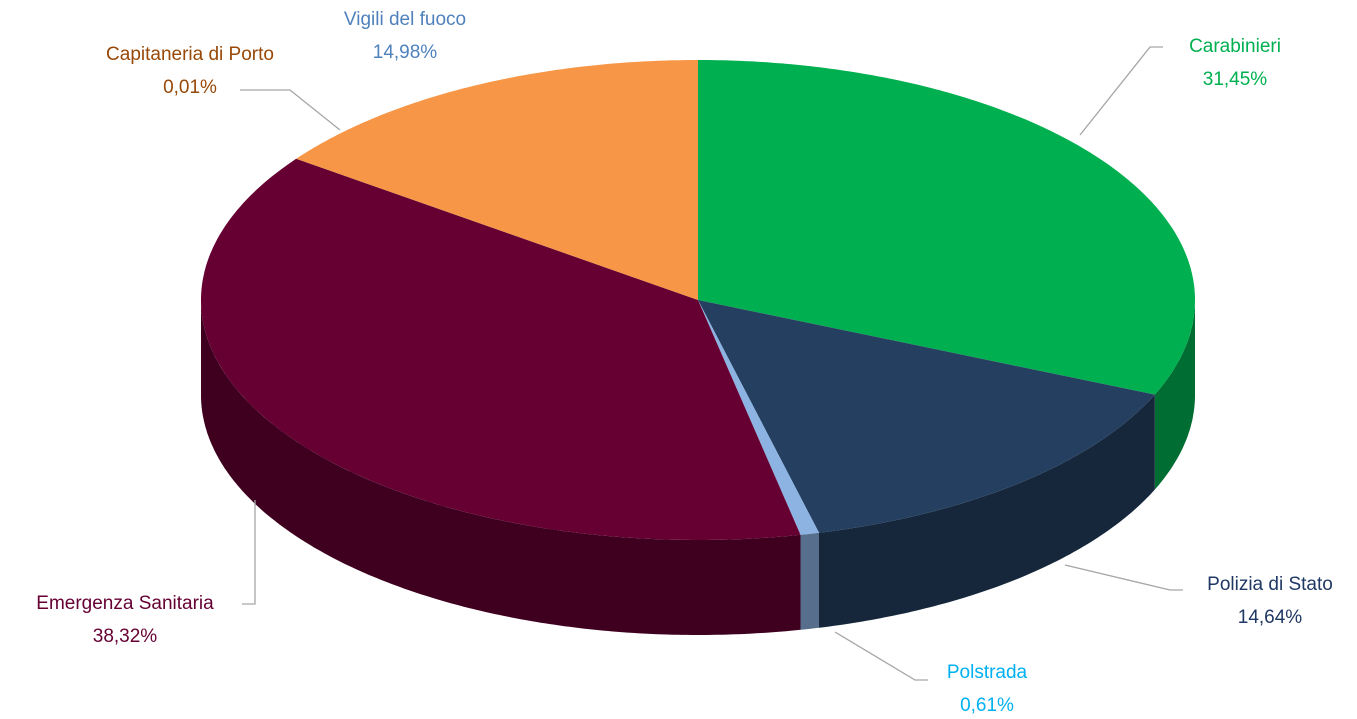  Describe the element at coordinates (1235, 79) in the screenshot. I see `data-label-value: 31,45%` at that location.